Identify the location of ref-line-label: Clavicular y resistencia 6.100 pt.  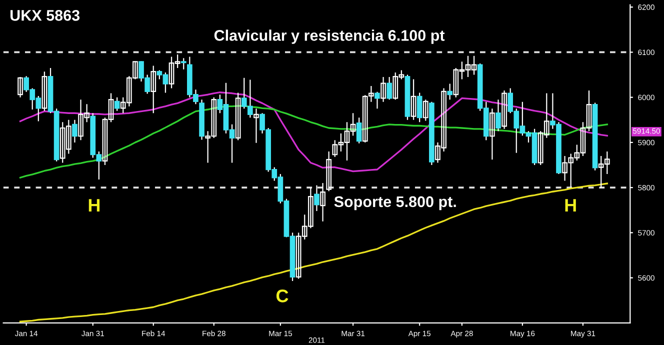
(329, 37).